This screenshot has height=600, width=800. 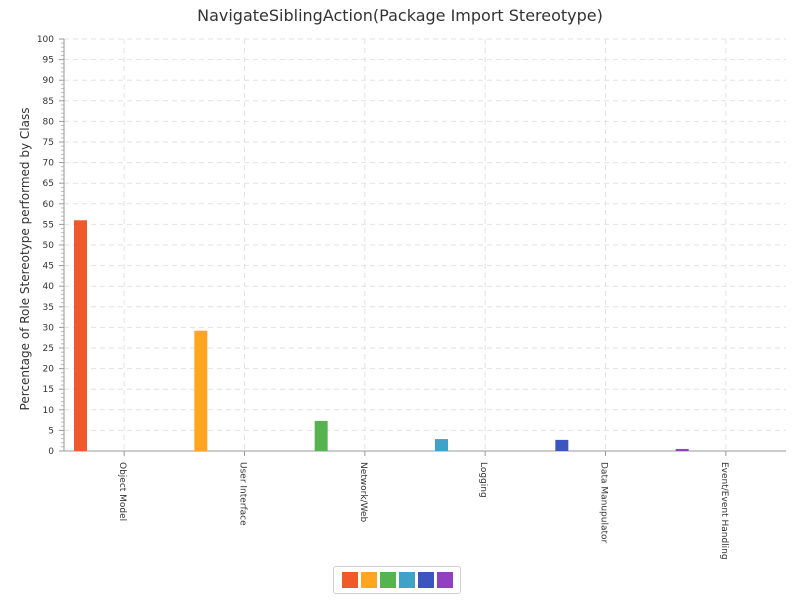 I want to click on x-category-label: Data Manupulator, so click(x=604, y=503).